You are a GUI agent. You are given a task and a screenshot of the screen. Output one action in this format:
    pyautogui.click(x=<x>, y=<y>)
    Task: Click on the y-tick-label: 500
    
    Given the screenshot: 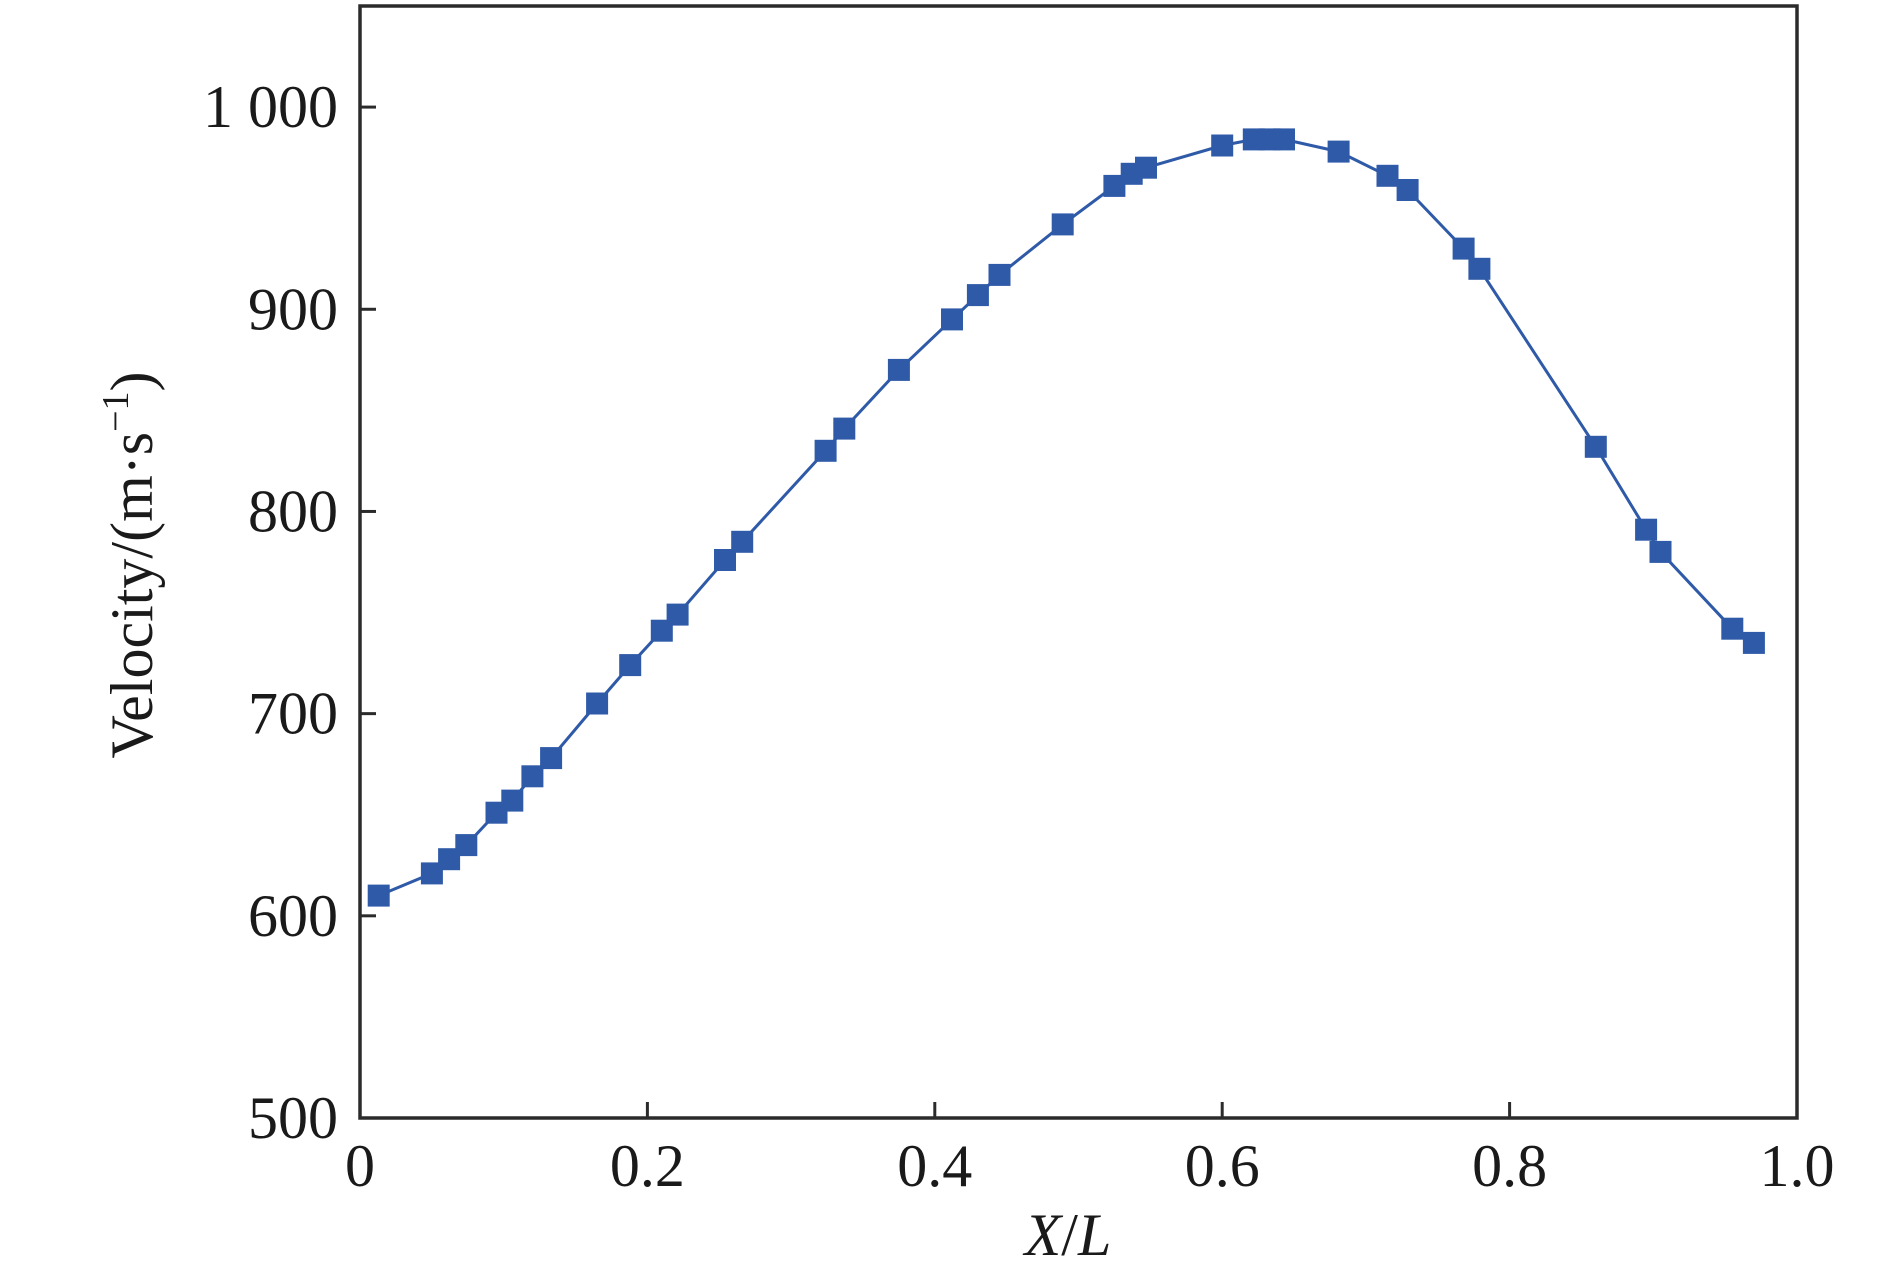 What is the action you would take?
    pyautogui.click(x=293, y=1118)
    